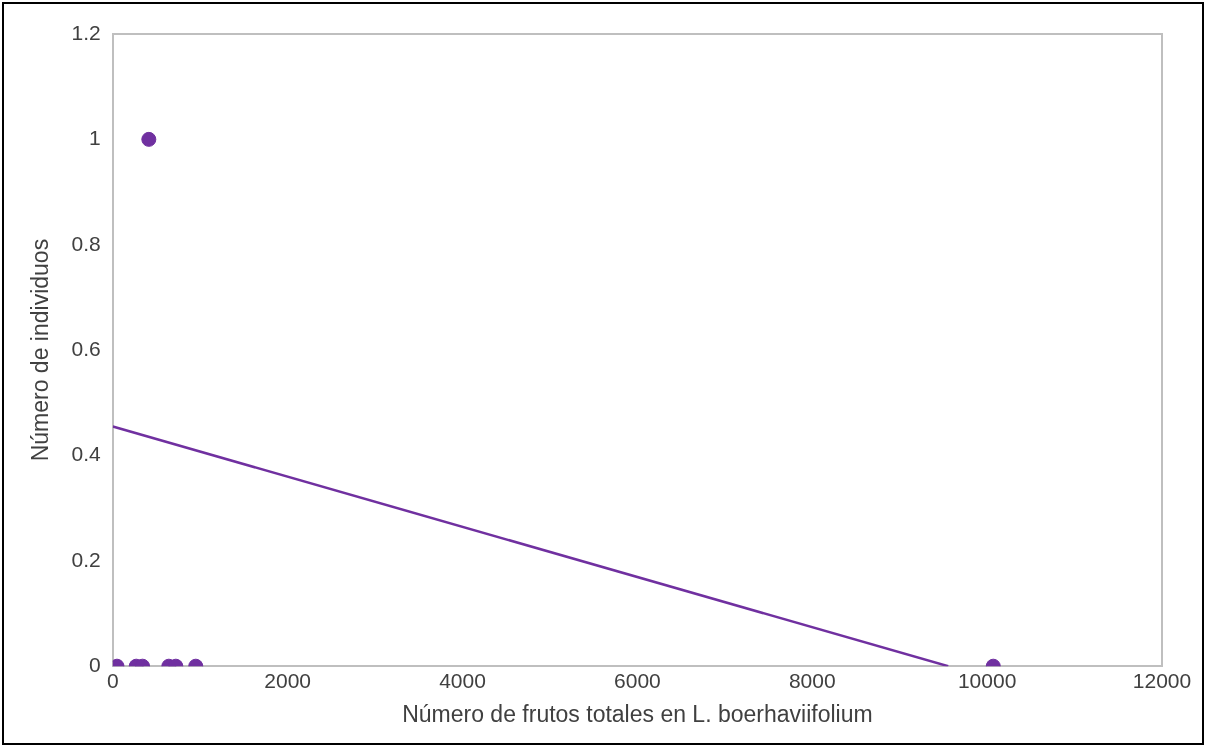  I want to click on x-tick-label: 0, so click(112, 680).